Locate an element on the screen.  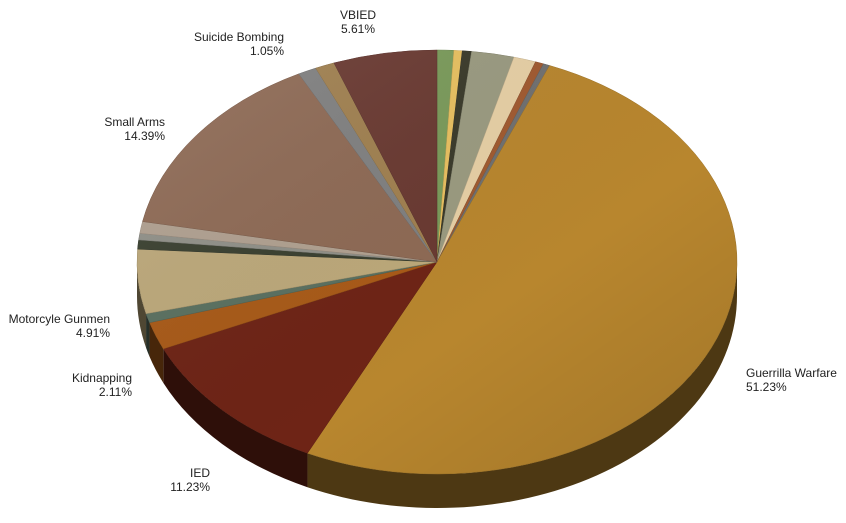
label-suicide-bombing-pct: 1.05% is located at coordinates (266, 51).